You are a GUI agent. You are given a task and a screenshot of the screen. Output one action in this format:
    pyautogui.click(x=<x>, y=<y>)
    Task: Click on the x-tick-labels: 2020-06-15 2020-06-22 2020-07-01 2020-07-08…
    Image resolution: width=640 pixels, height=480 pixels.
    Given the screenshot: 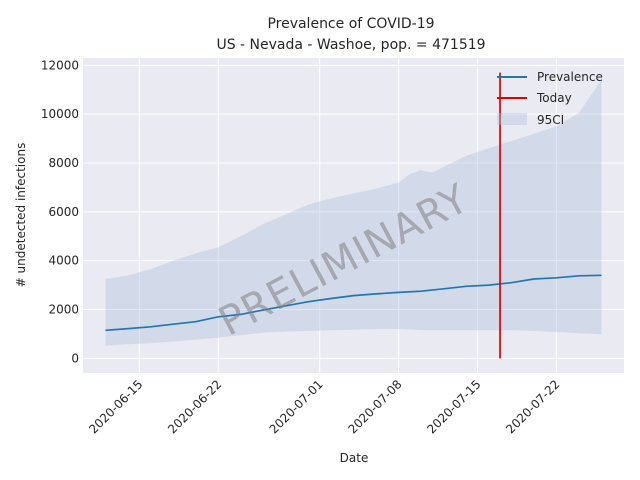 What is the action you would take?
    pyautogui.click(x=324, y=406)
    